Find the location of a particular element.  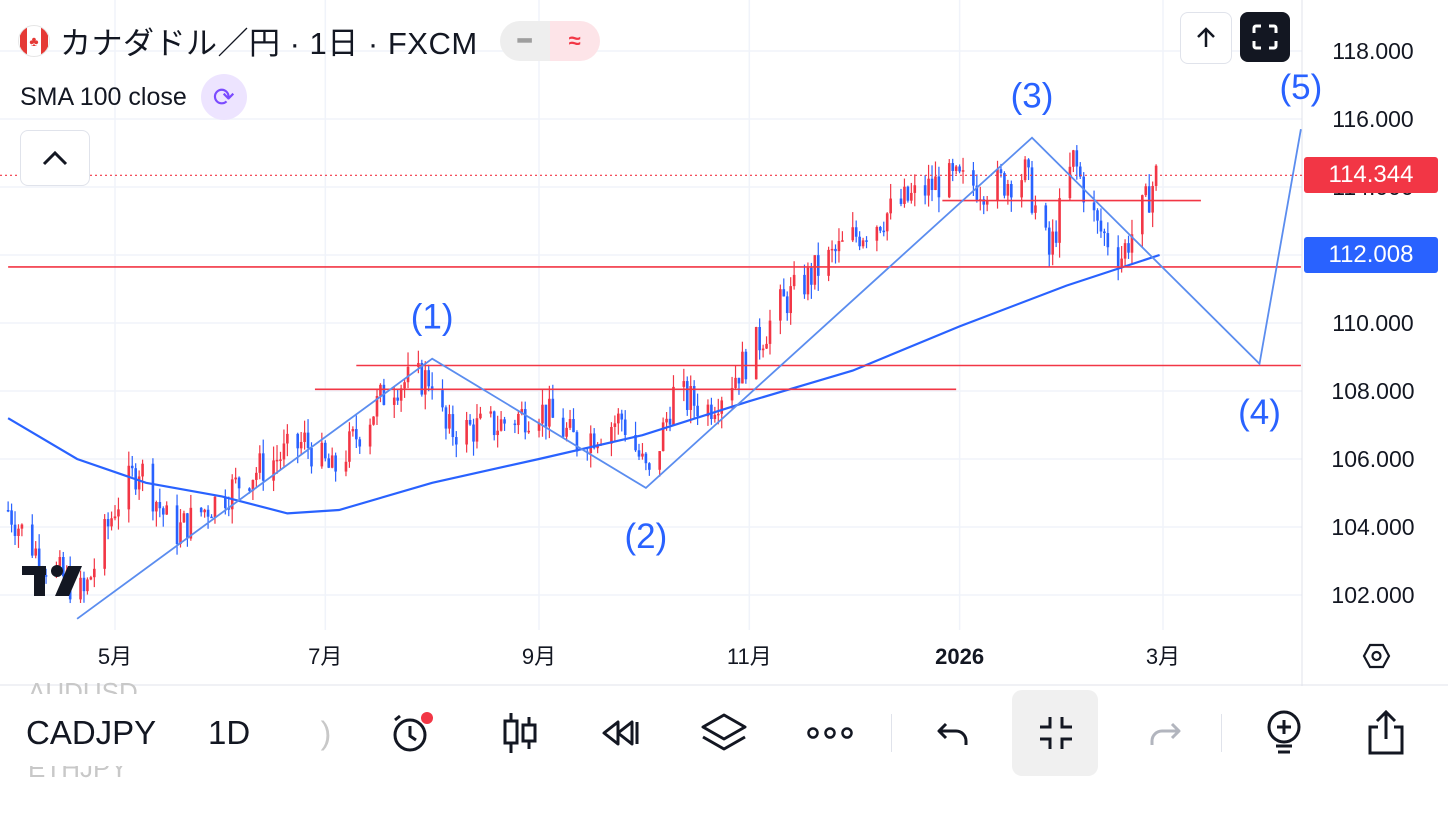

chart-type-button is located at coordinates (520, 733).